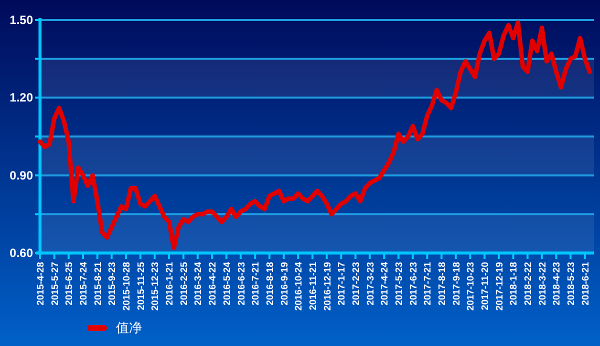 This screenshot has width=600, height=346. What do you see at coordinates (129, 328) in the screenshot?
I see `legend-label: 值净` at bounding box center [129, 328].